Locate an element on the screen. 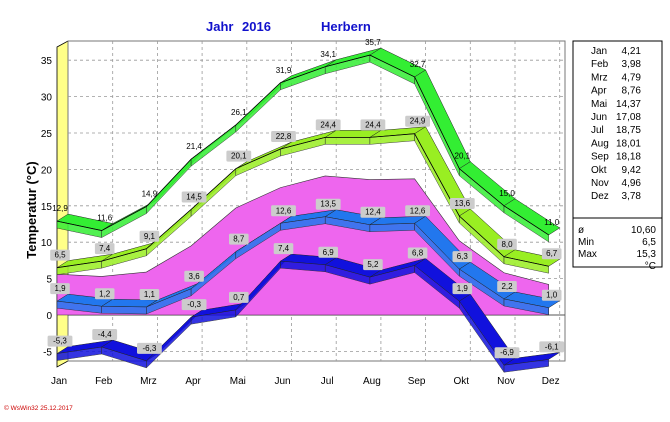 Image resolution: width=670 pixels, height=422 pixels. legend-month-label: Apr is located at coordinates (599, 91).